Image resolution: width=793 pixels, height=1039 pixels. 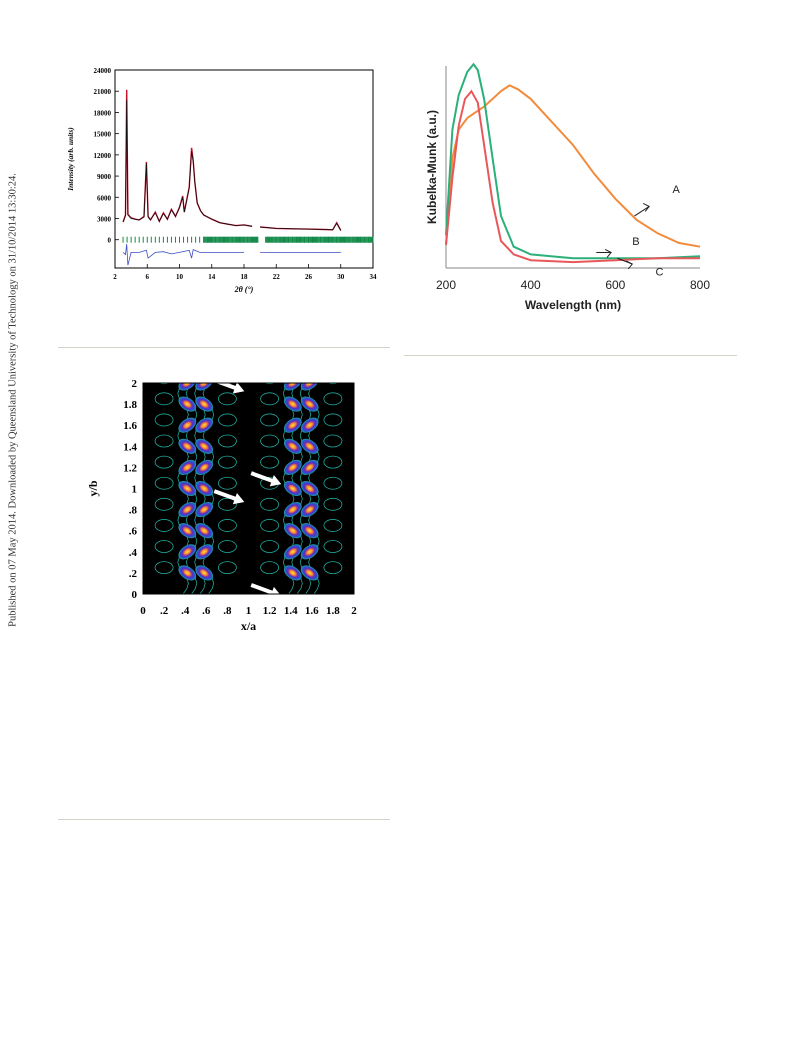 I want to click on xrd-series-observed, so click(x=187, y=158).